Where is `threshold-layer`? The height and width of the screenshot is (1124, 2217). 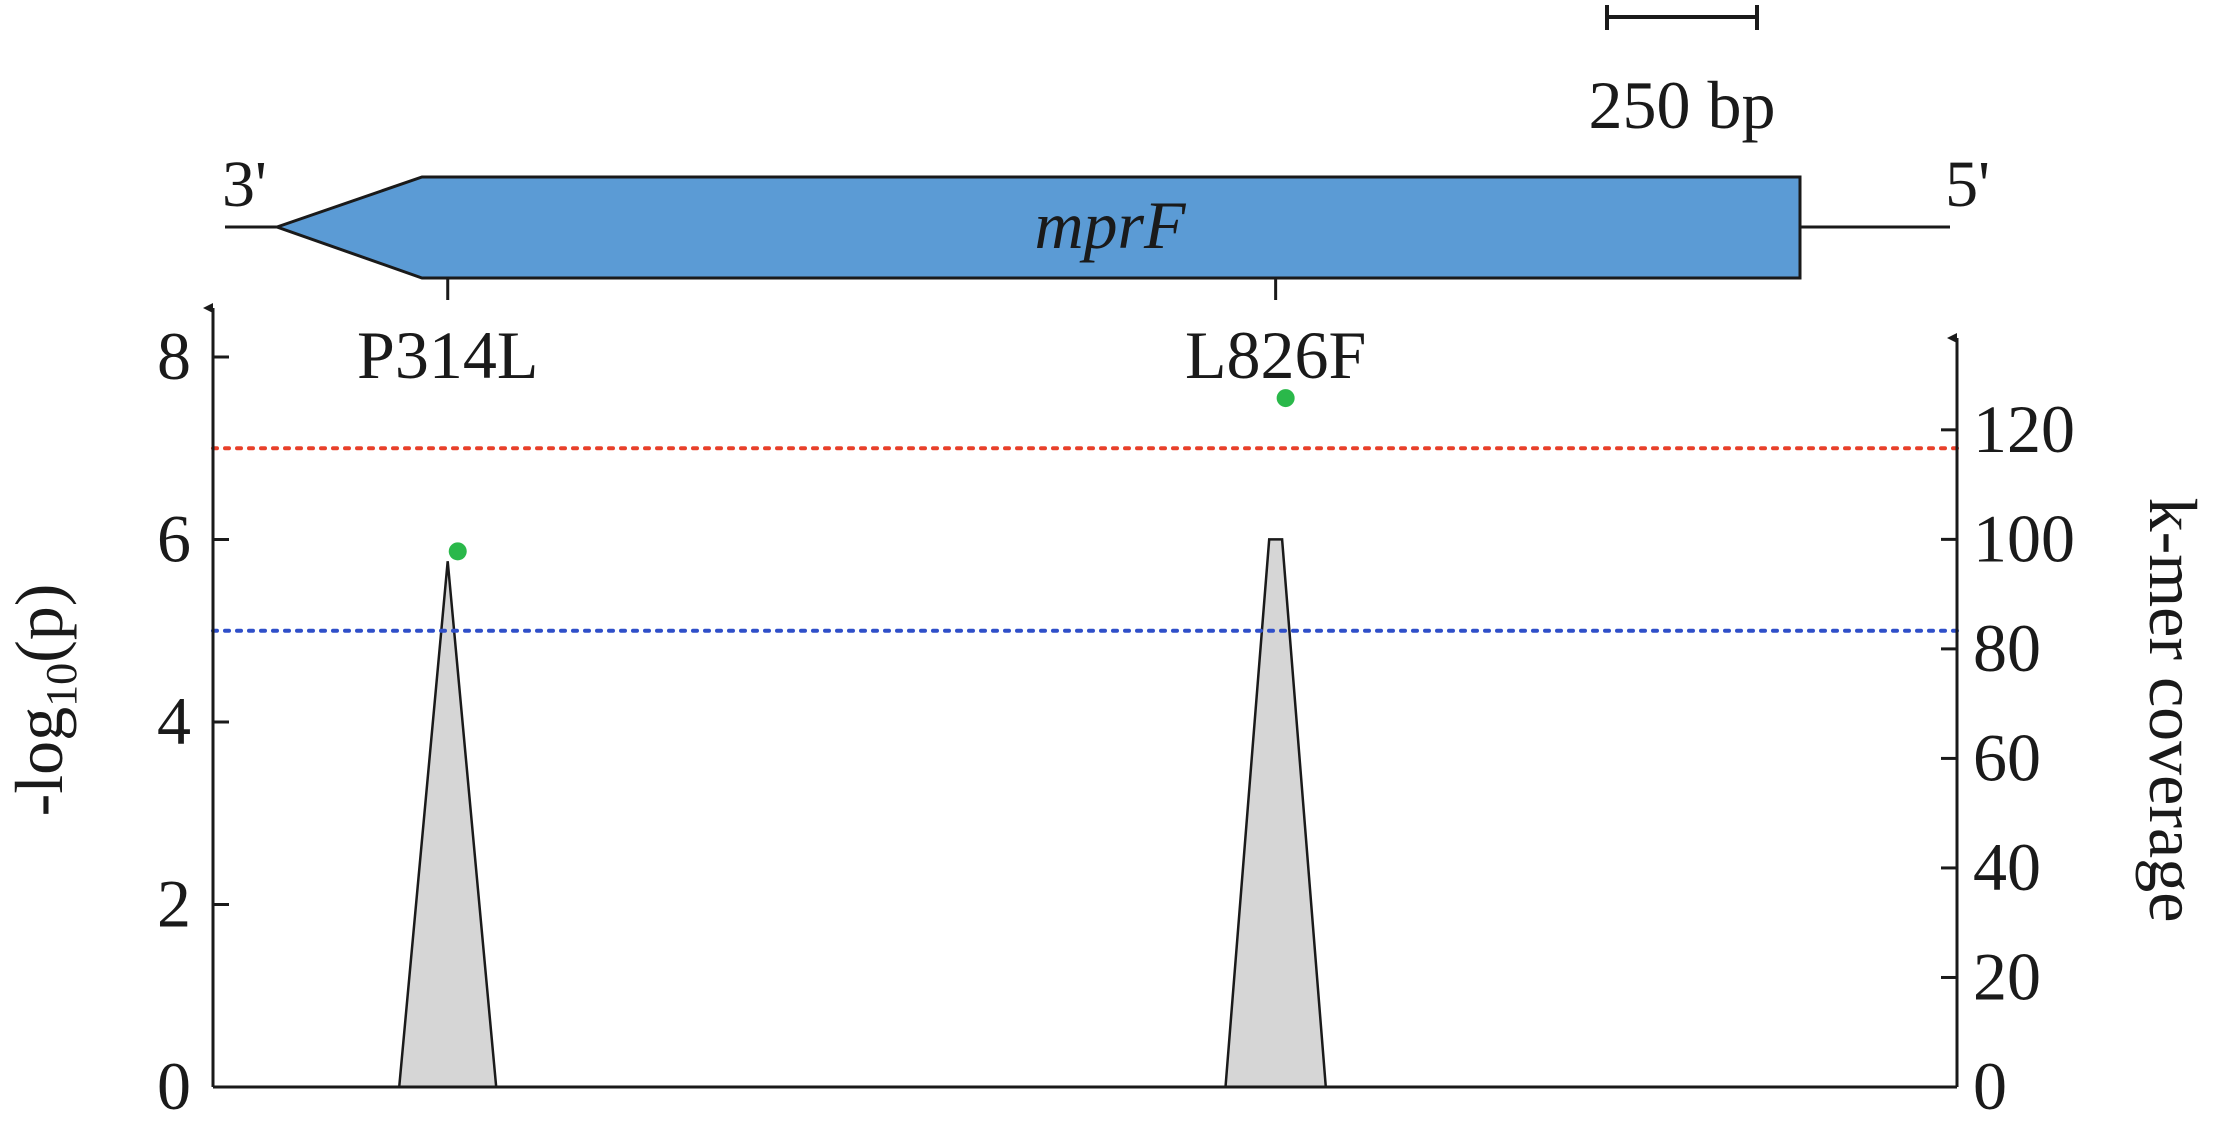
threshold-layer is located at coordinates (1085, 539).